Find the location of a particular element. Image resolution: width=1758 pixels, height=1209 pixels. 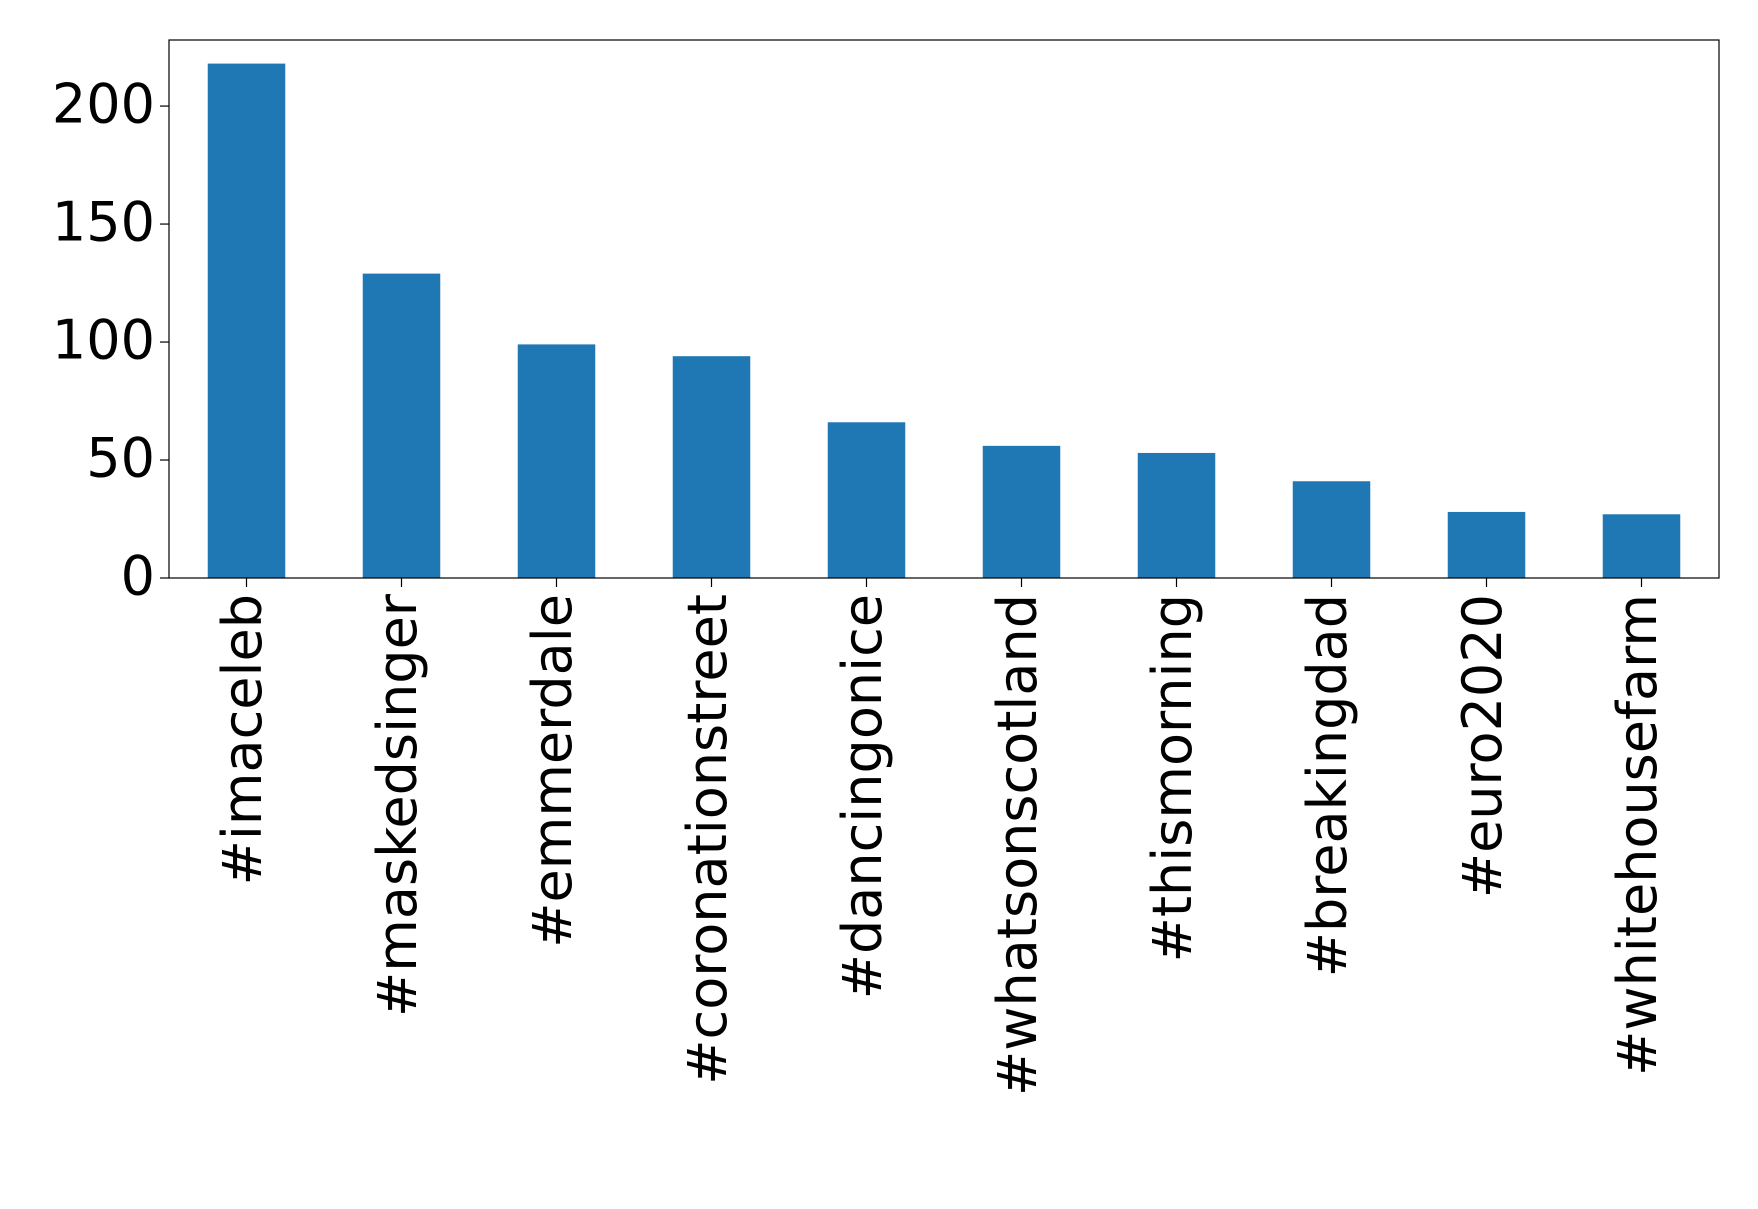

x-tick-label: #maskedsinger is located at coordinates (397, 805).